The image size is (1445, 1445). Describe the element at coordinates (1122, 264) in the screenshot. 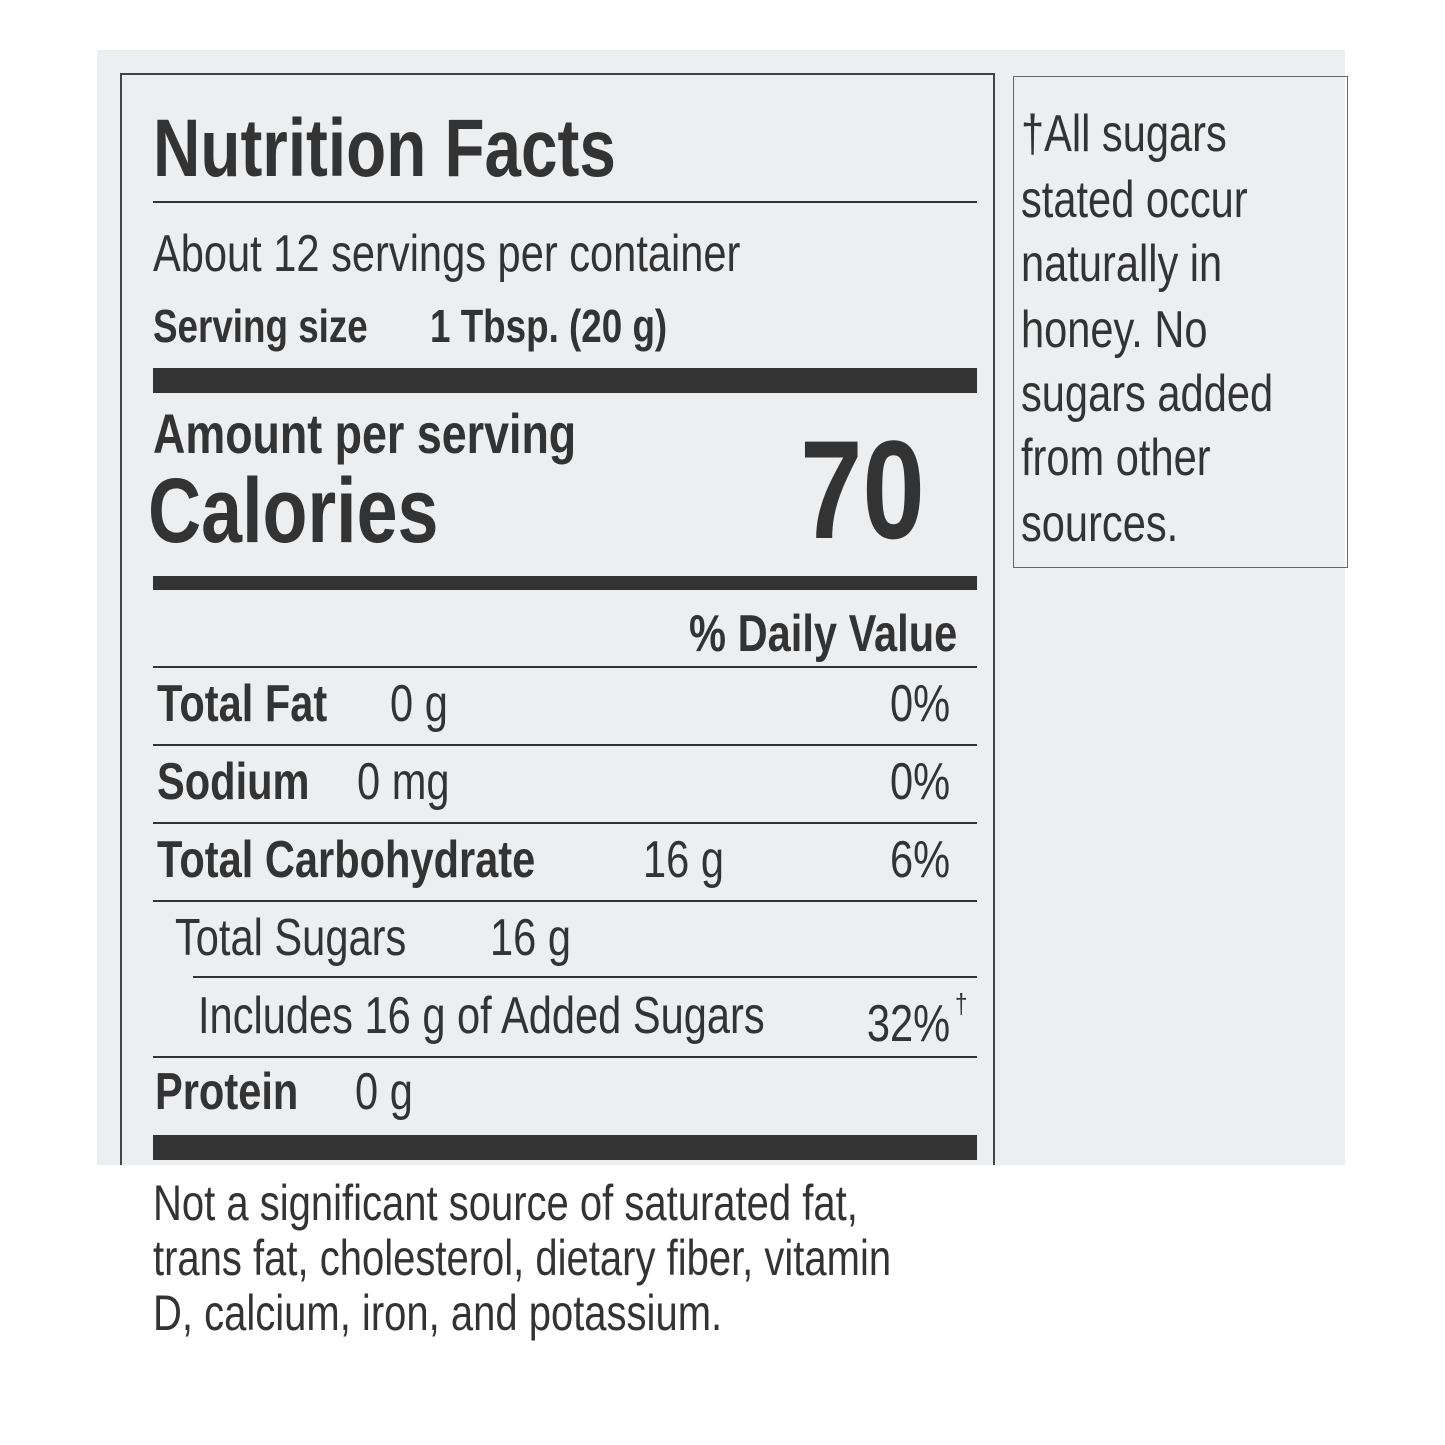

I see `side-note-line: naturally in` at that location.